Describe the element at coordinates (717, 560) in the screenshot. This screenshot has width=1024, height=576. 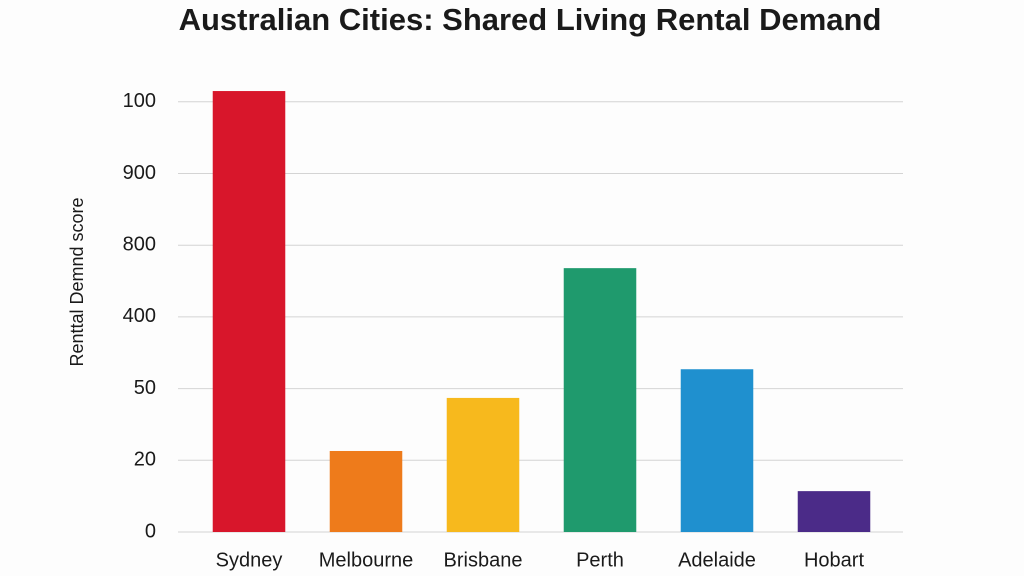
I see `x-tick-label: Adelaide` at that location.